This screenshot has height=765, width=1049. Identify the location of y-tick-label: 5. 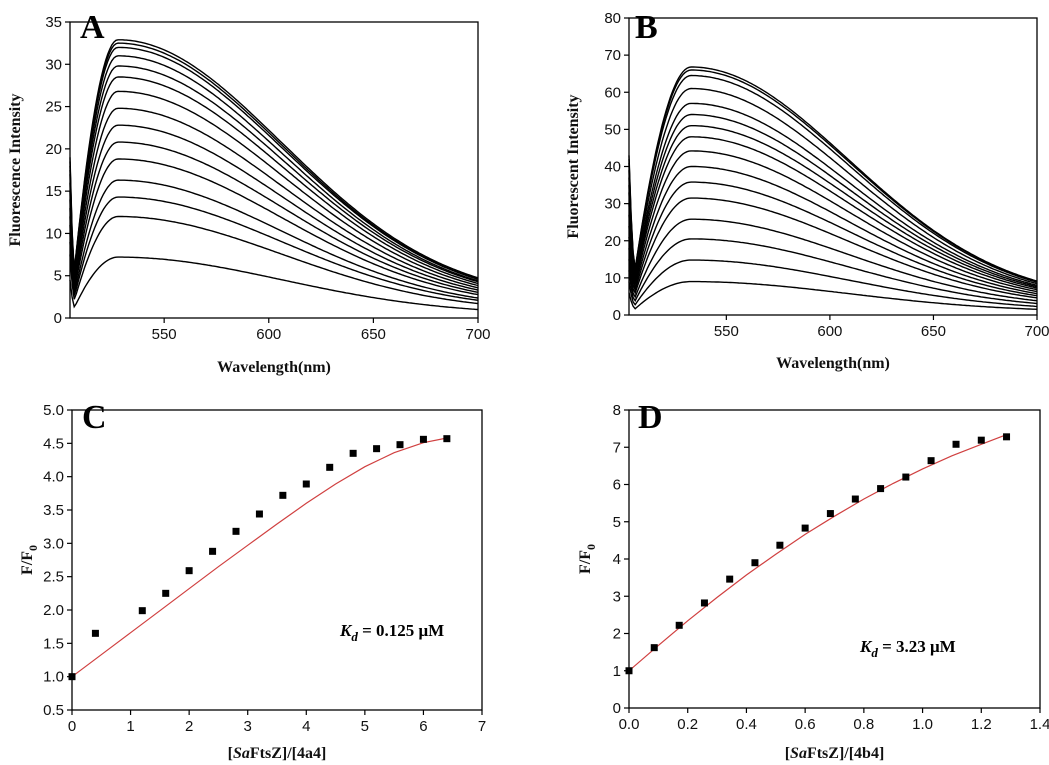
(617, 522).